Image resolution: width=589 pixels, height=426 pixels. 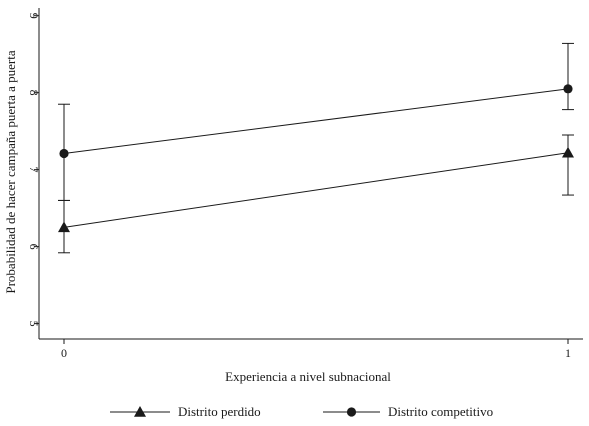 I want to click on y-tick-label: 6, so click(x=34, y=247).